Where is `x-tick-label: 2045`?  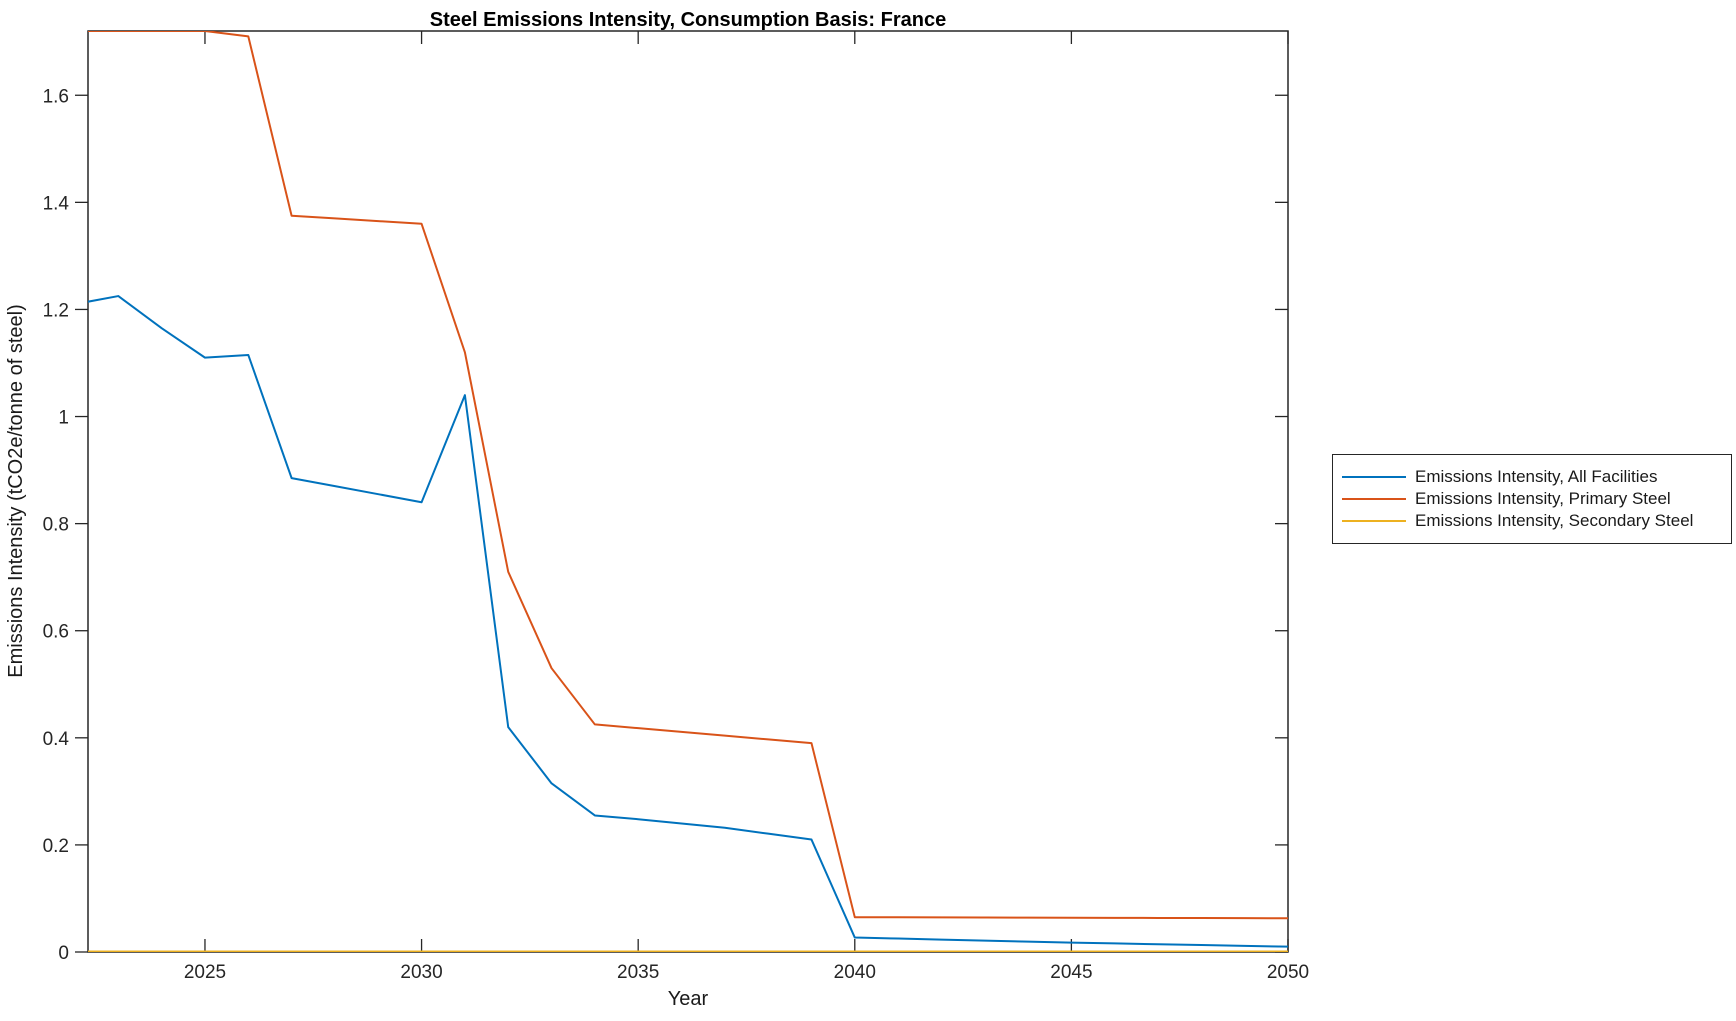 x-tick-label: 2045 is located at coordinates (1071, 972).